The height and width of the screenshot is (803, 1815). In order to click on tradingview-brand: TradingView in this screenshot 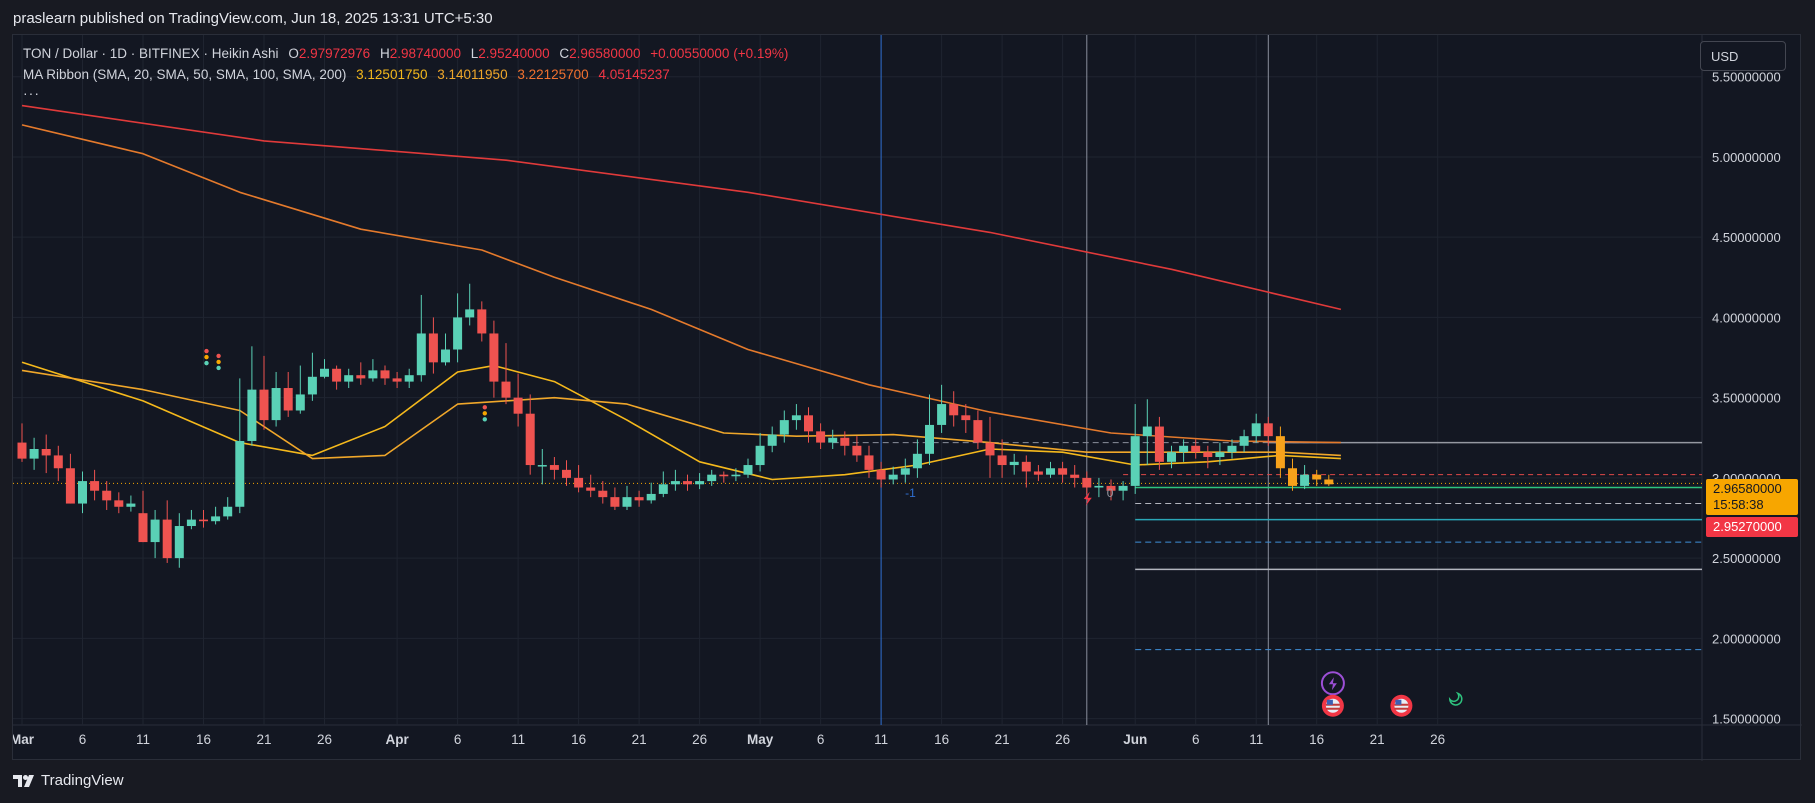, I will do `click(68, 780)`.